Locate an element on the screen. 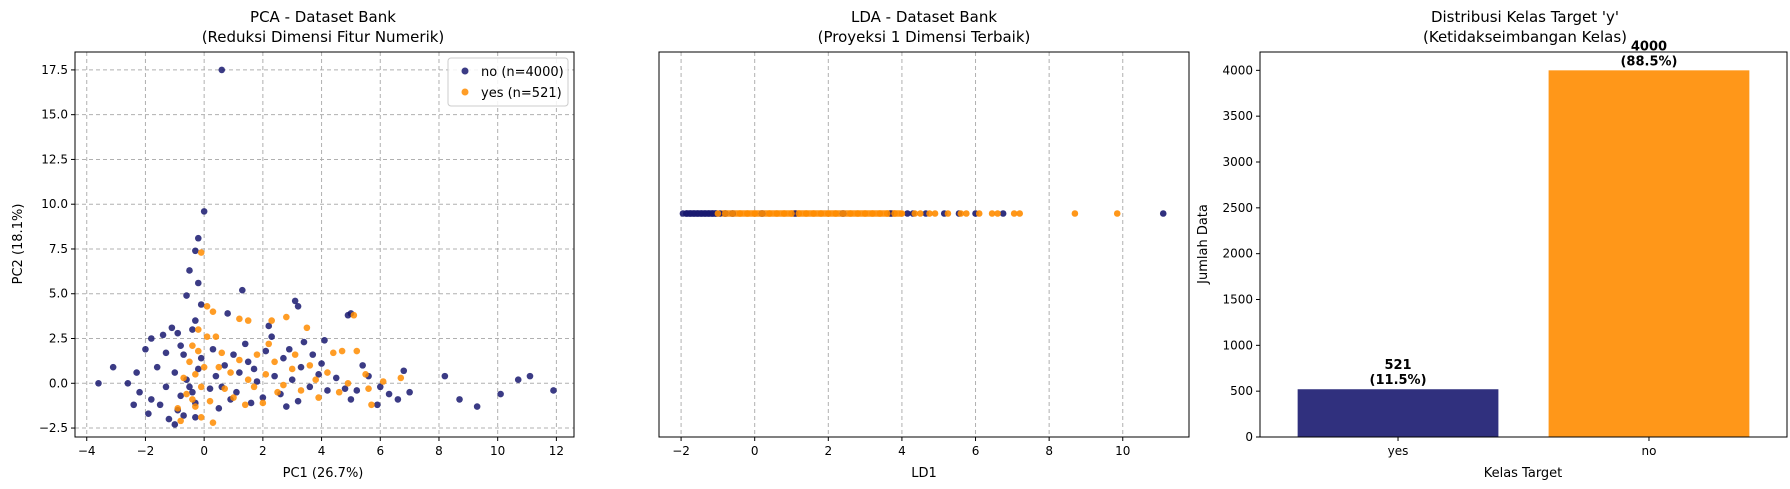  legend-label-no: no (n=4000) is located at coordinates (522, 72).